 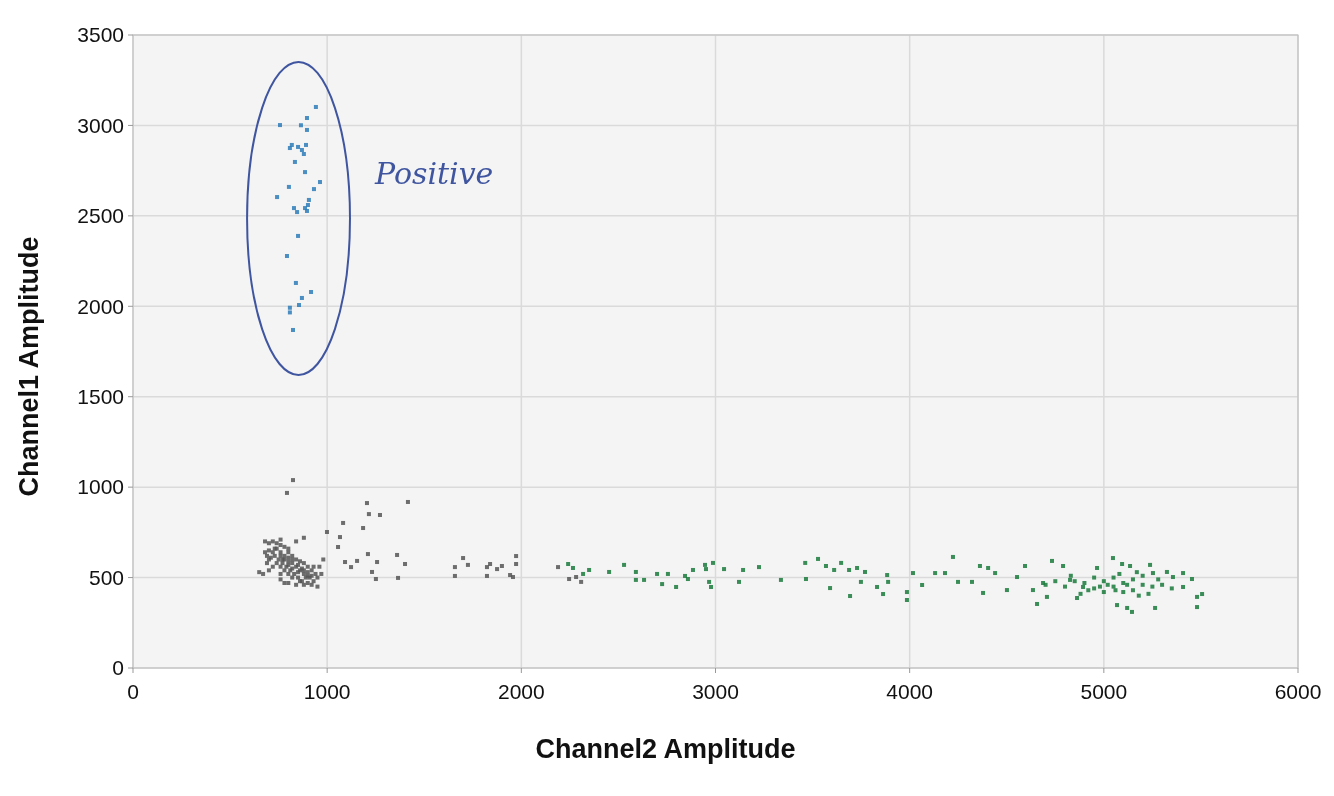 What do you see at coordinates (521, 691) in the screenshot?
I see `x-tick-label: 2000` at bounding box center [521, 691].